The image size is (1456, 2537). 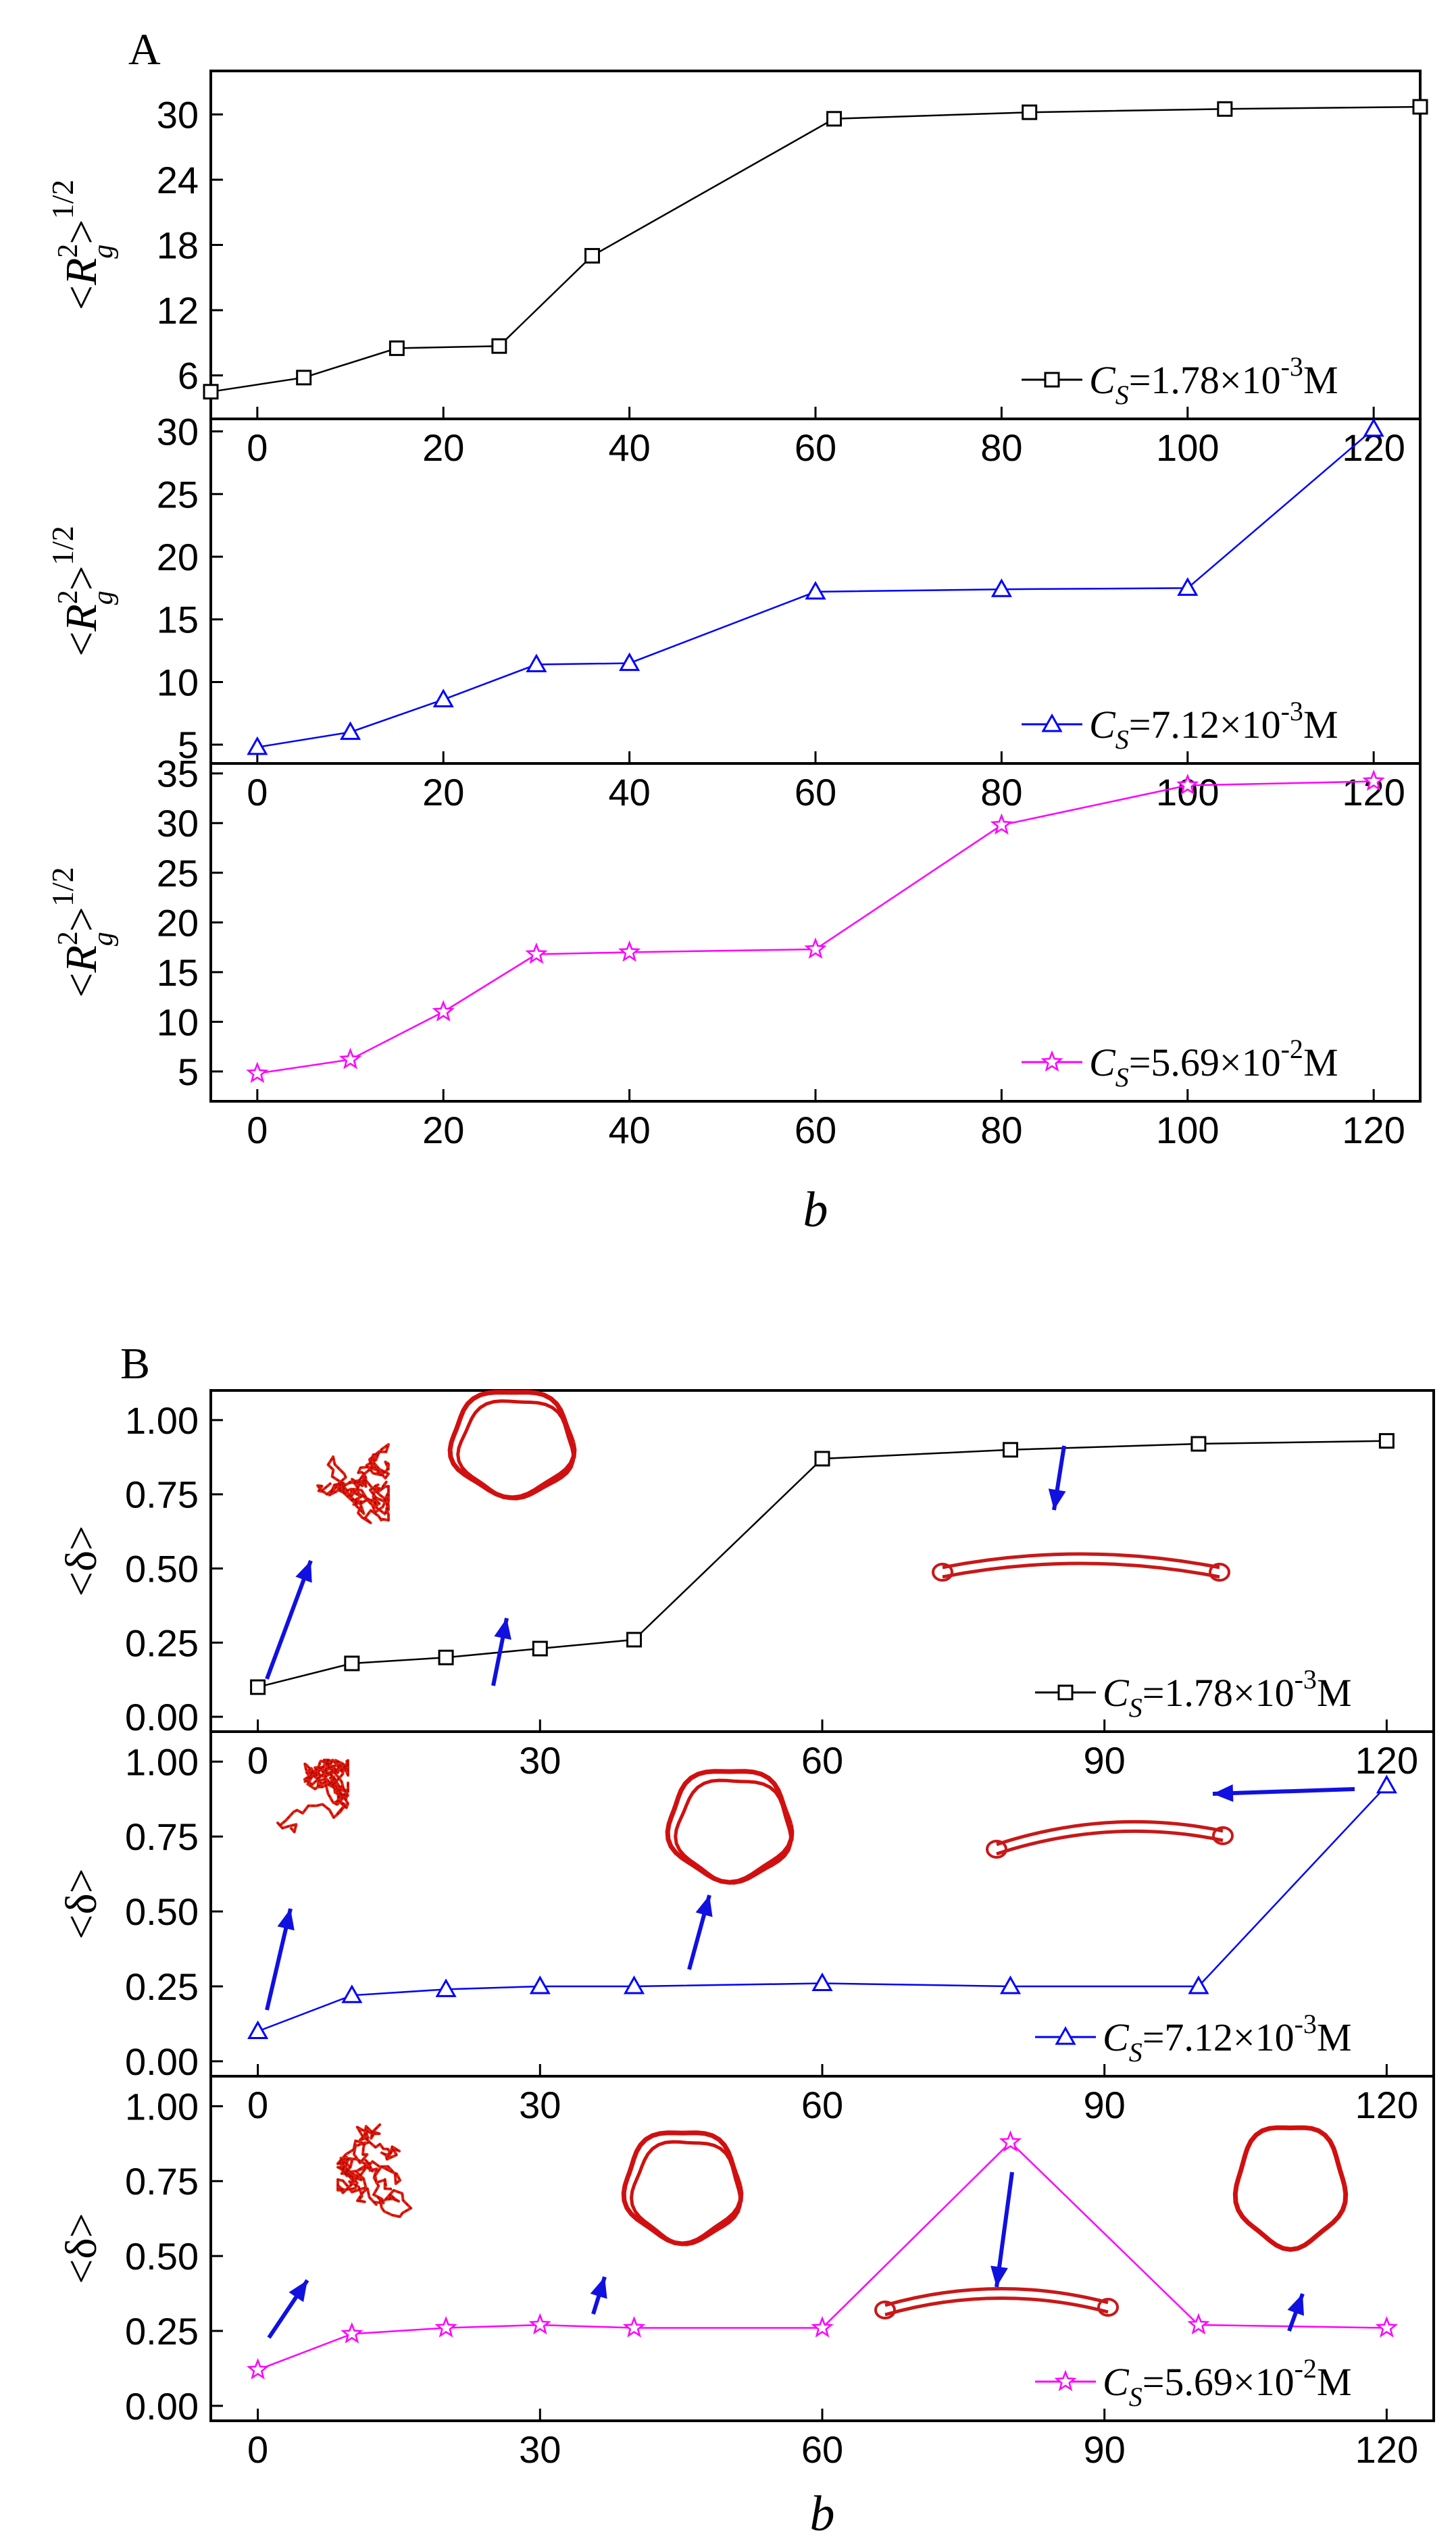 What do you see at coordinates (1227, 2382) in the screenshot?
I see `legend-label: CS=5.69×10-2M` at bounding box center [1227, 2382].